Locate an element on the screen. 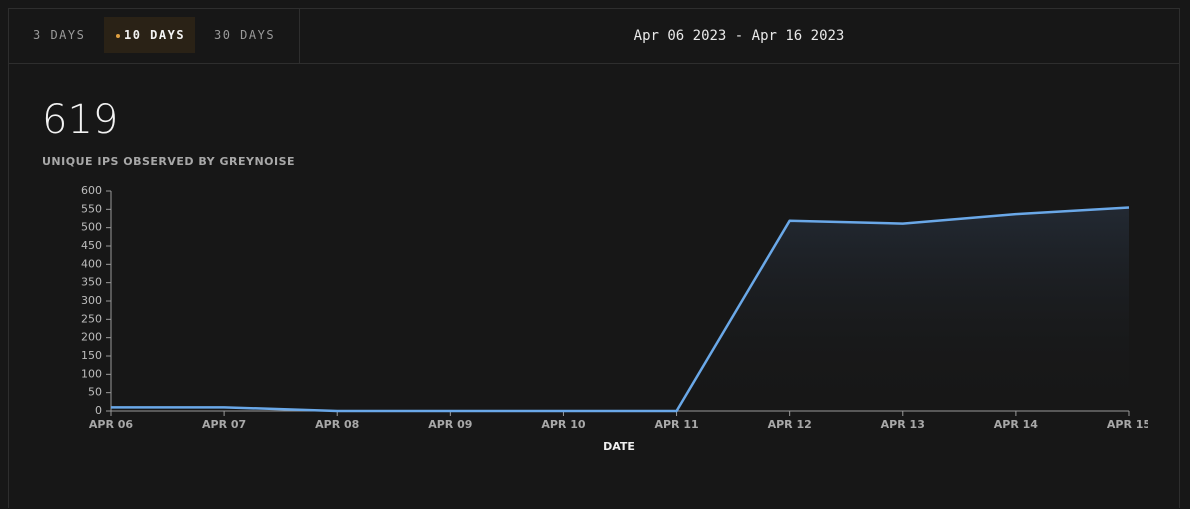  y-tick-label: 600 is located at coordinates (91, 190).